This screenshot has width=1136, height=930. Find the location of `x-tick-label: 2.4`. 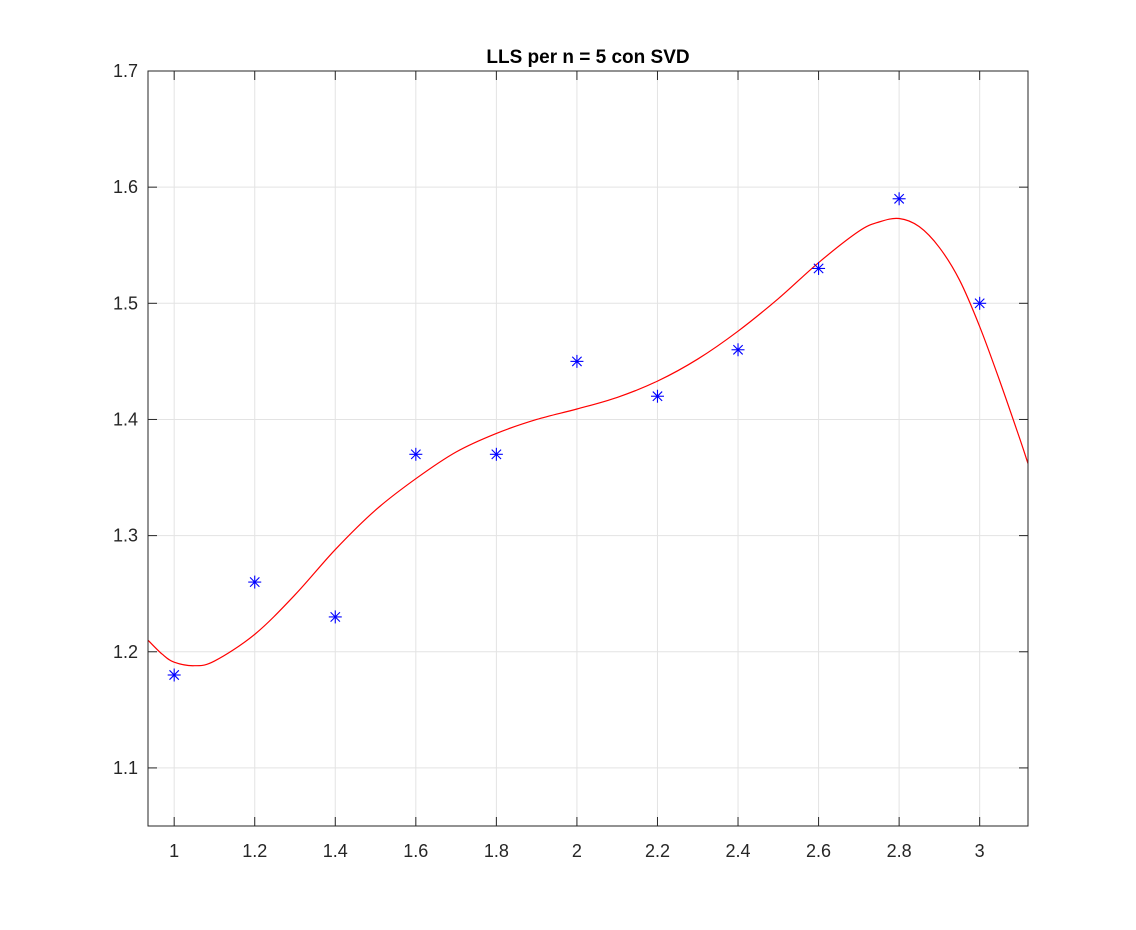

x-tick-label: 2.4 is located at coordinates (738, 851).